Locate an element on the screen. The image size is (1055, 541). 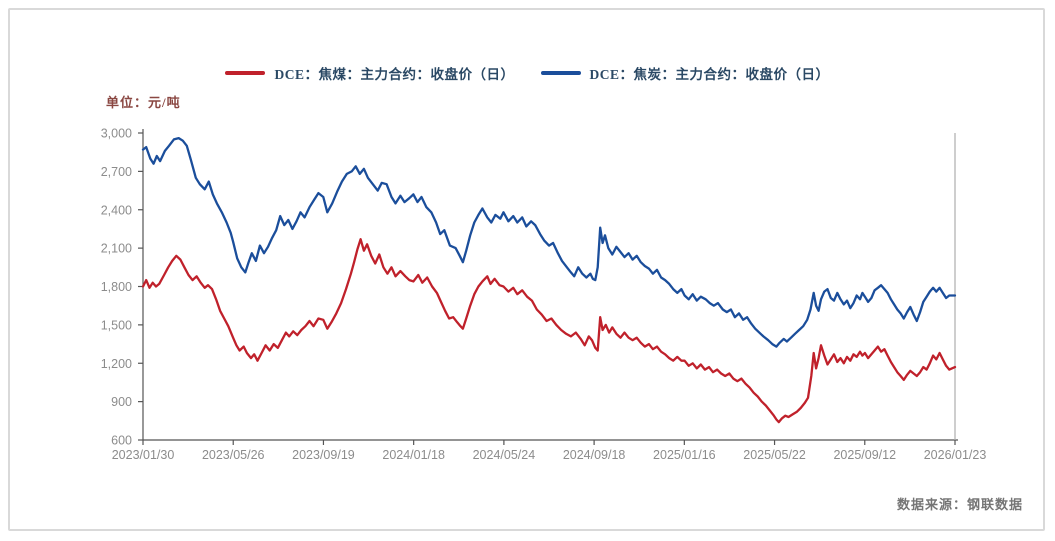
y-tick-label: 600 is located at coordinates (121, 441).